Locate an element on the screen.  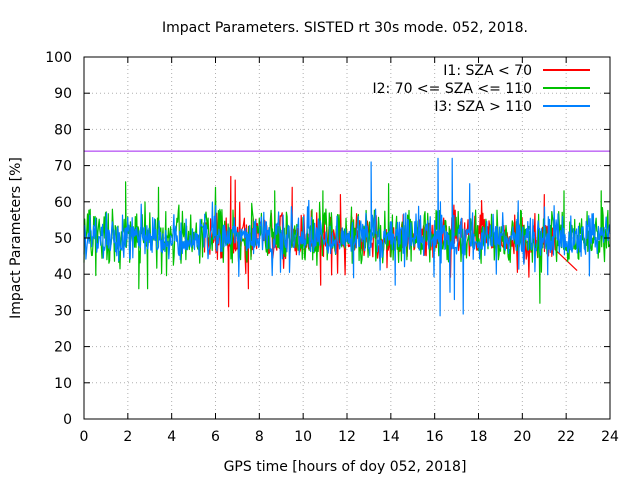
x-tick-label: 24 is located at coordinates (610, 437).